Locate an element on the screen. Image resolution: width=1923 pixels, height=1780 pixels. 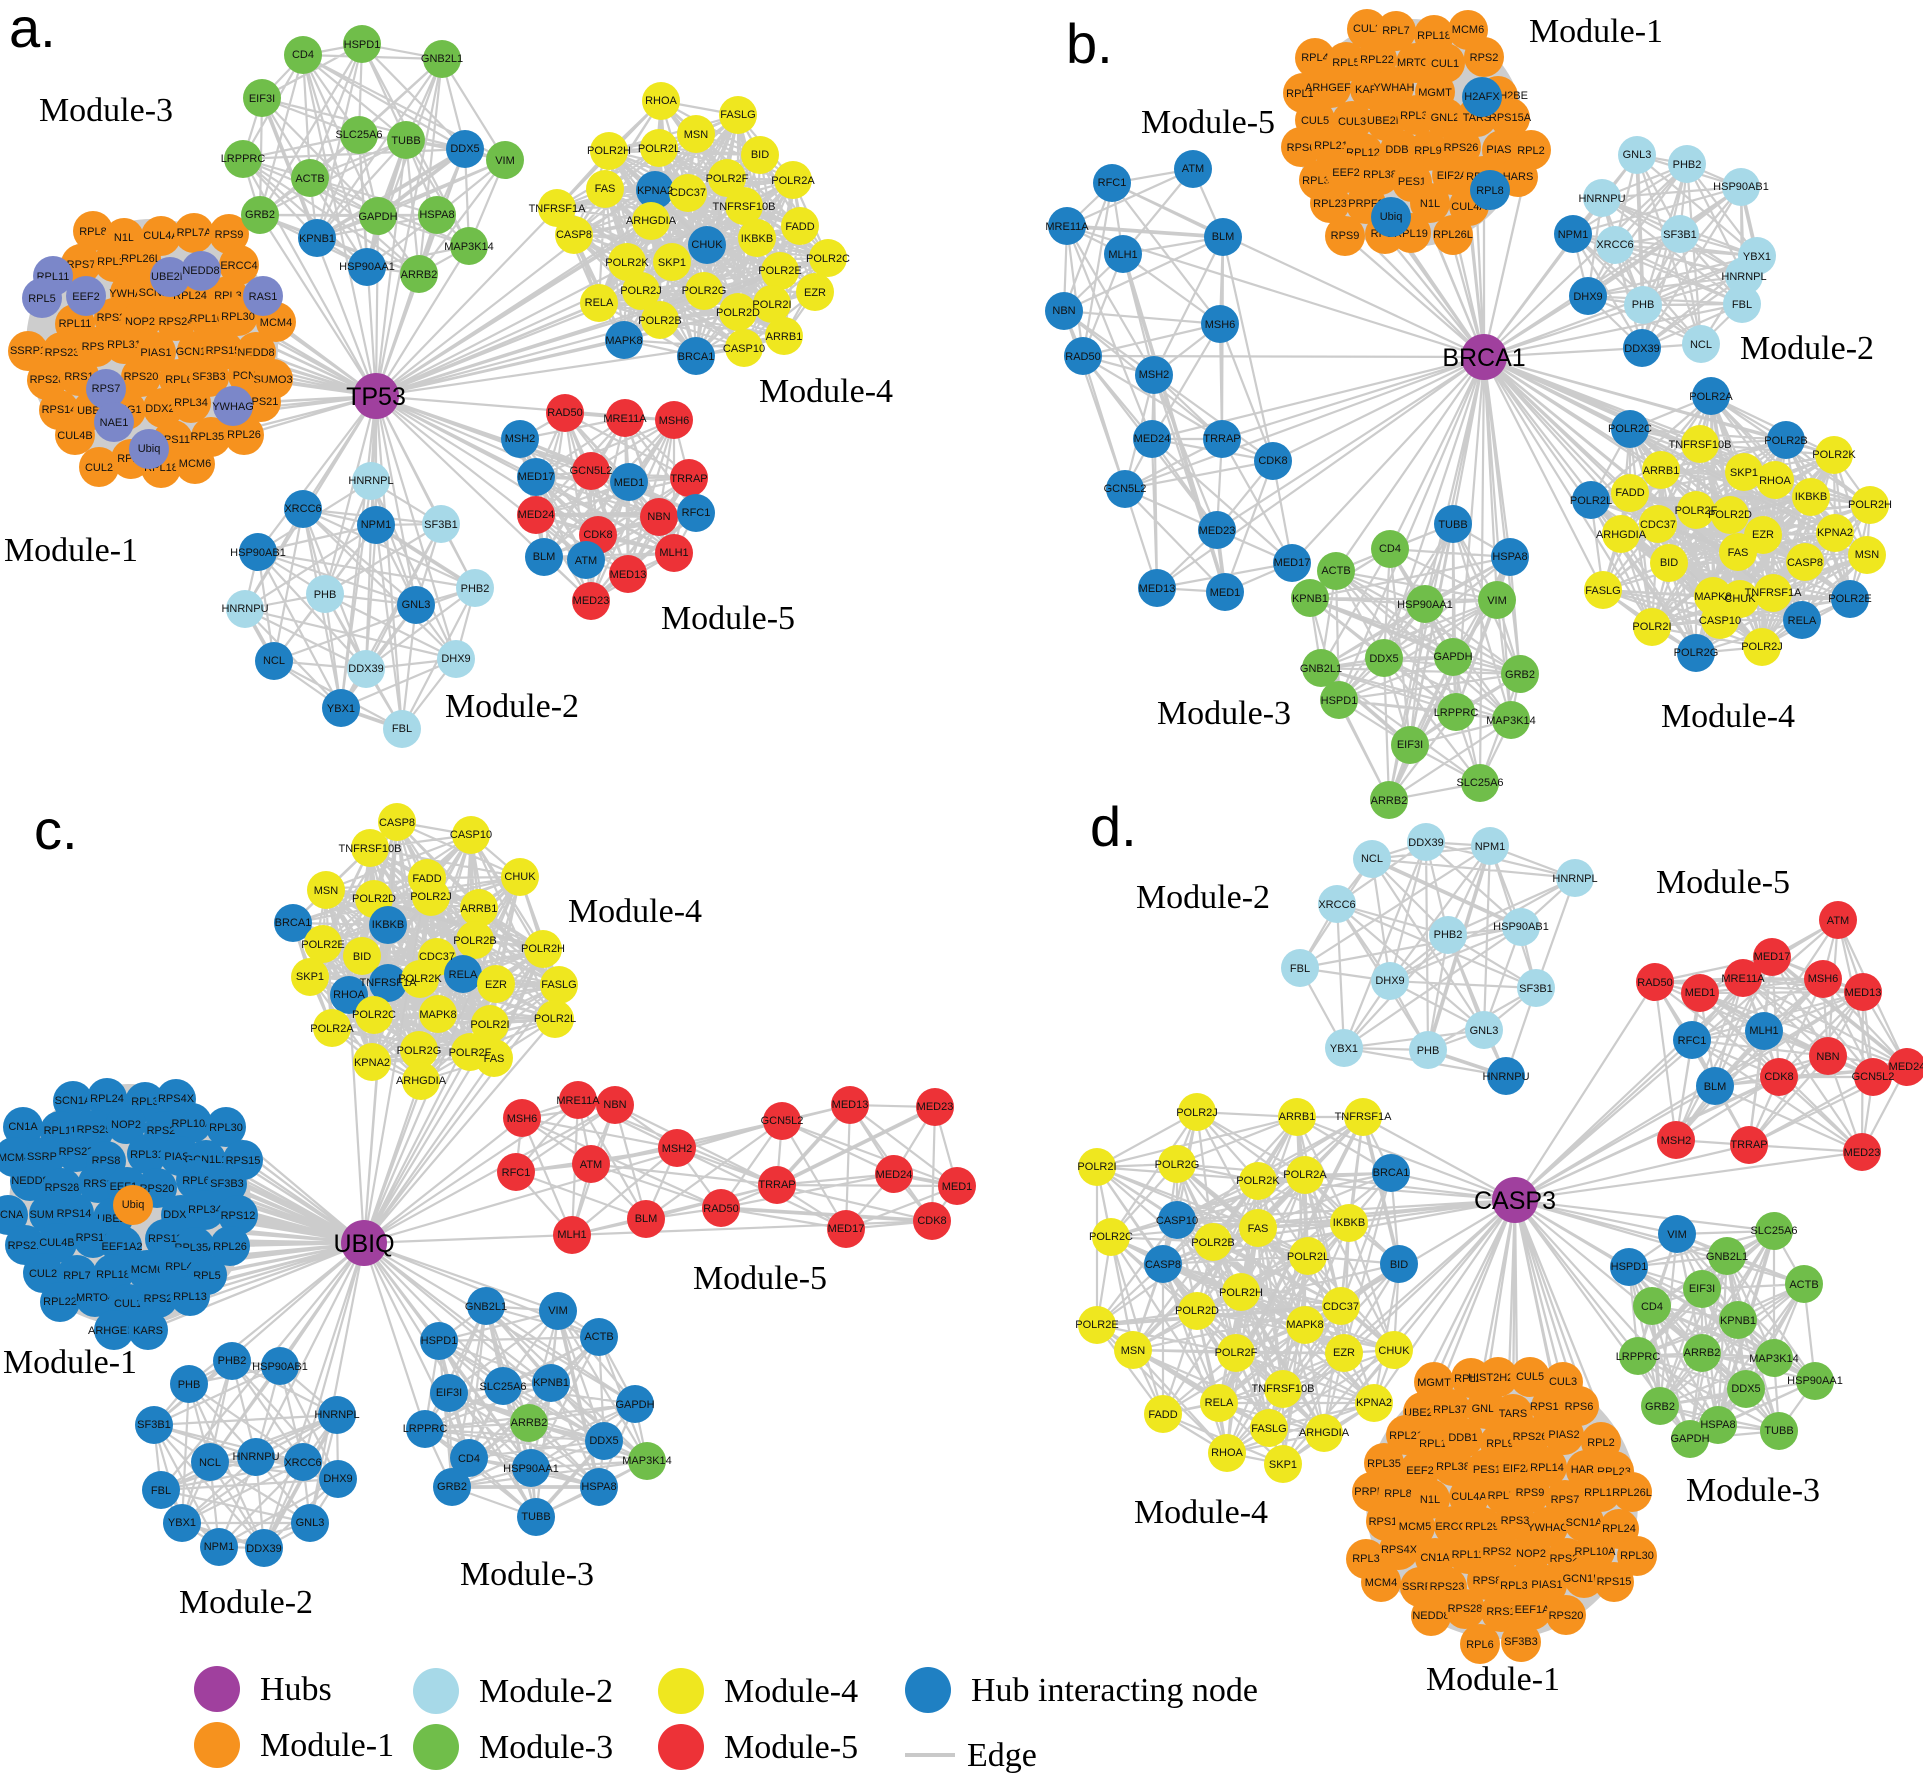
svg-text: RPS11 is located at coordinates (165, 1239).